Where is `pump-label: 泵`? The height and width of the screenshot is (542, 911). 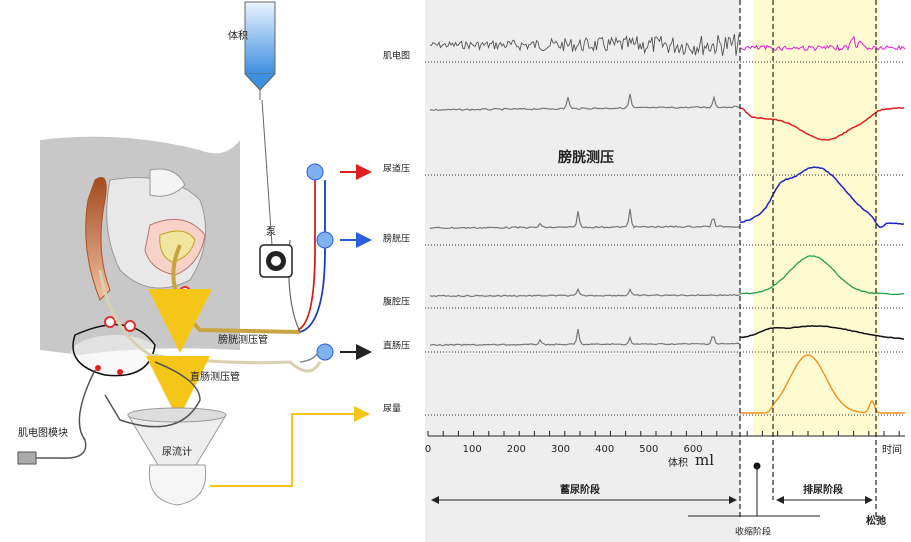
pump-label: 泵 is located at coordinates (271, 232).